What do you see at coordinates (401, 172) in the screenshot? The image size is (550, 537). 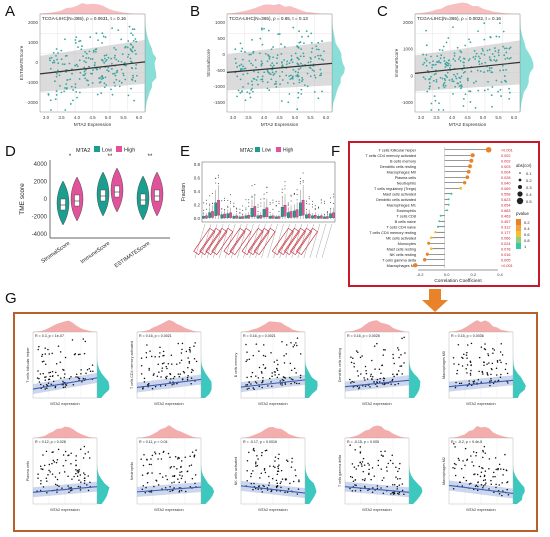 I see `row-label: Macrophages M0` at bounding box center [401, 172].